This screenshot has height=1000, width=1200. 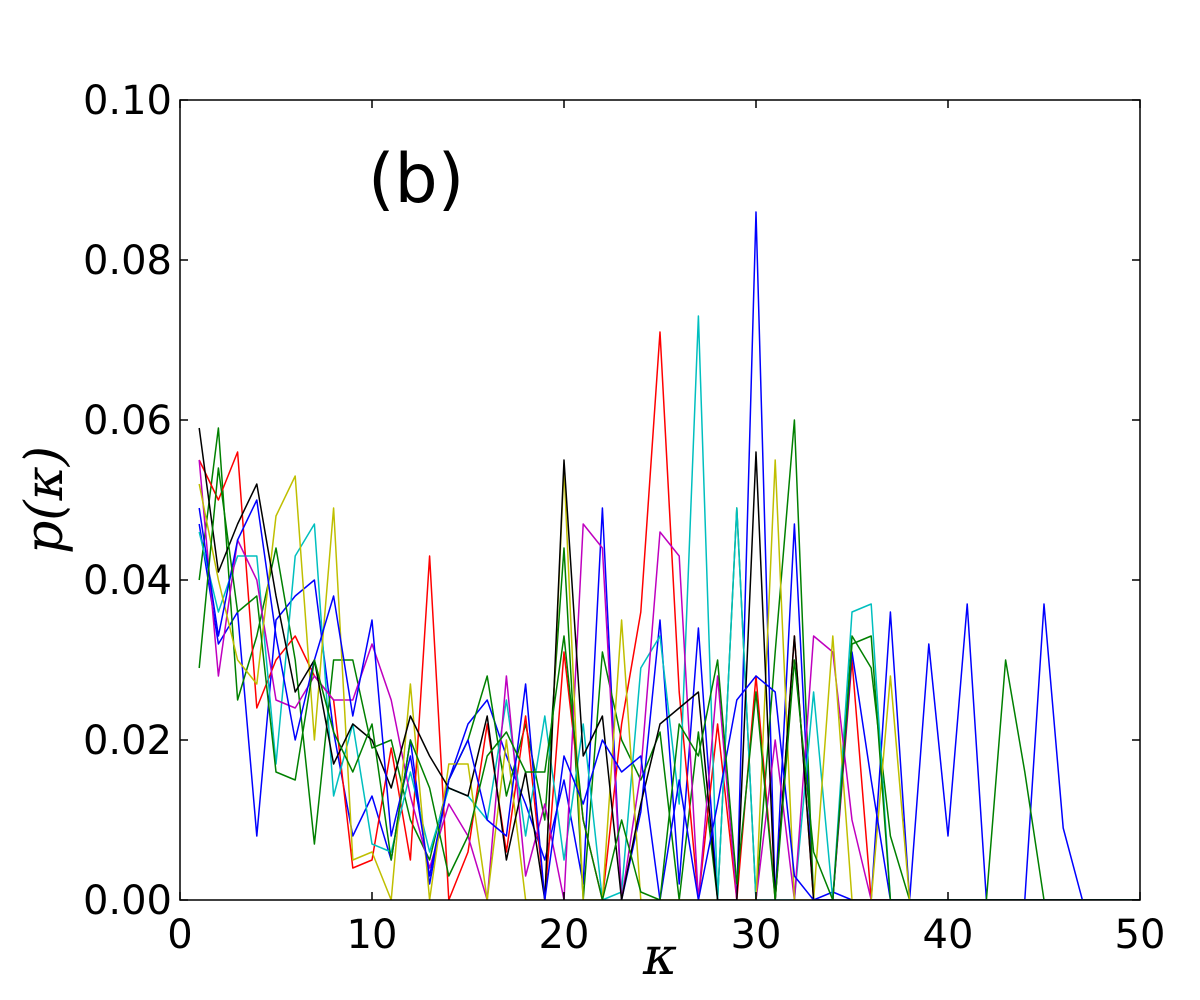 What do you see at coordinates (756, 935) in the screenshot?
I see `x-tick-label: 30` at bounding box center [756, 935].